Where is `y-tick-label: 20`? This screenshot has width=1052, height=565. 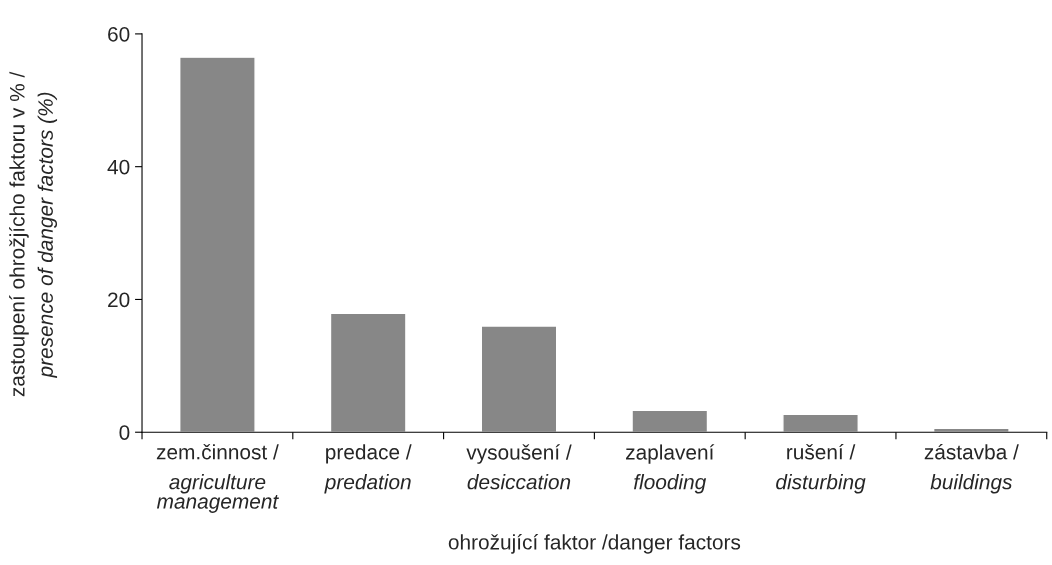 y-tick-label: 20 is located at coordinates (119, 300).